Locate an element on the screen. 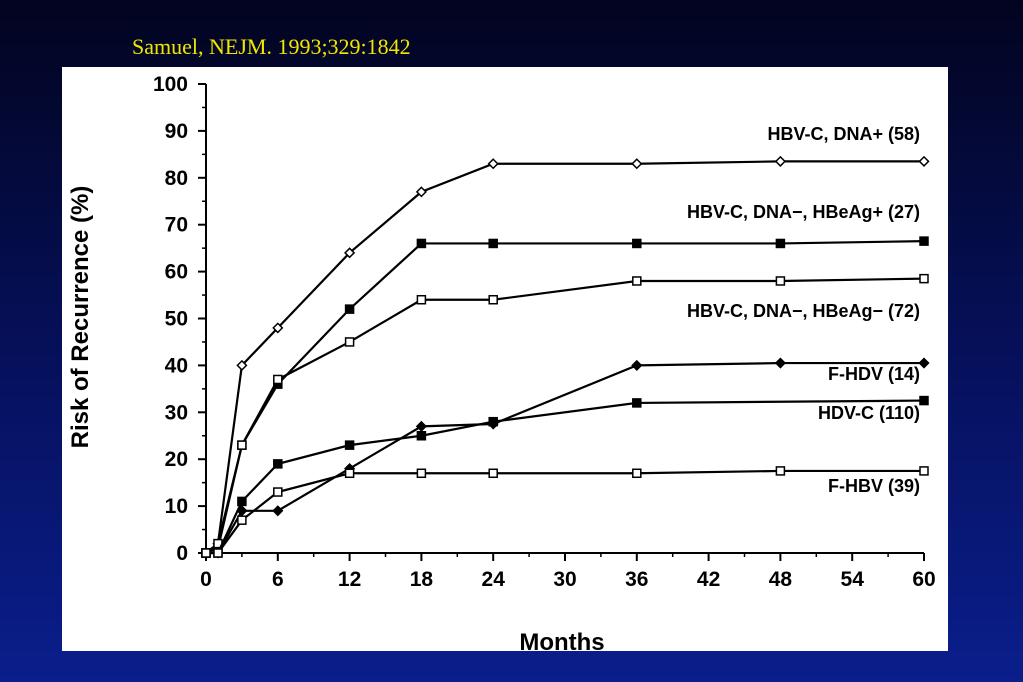  x-tick-label: 6 is located at coordinates (278, 579).